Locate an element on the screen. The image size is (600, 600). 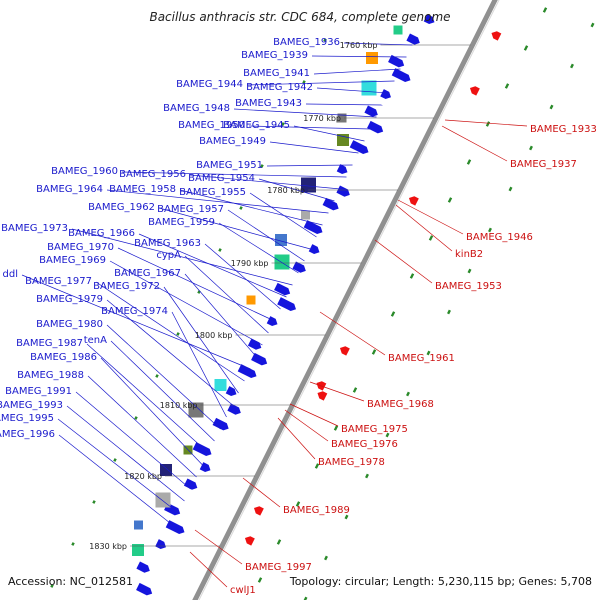
reverse-gene-label: BAMEG_1953 is located at coordinates (468, 286).